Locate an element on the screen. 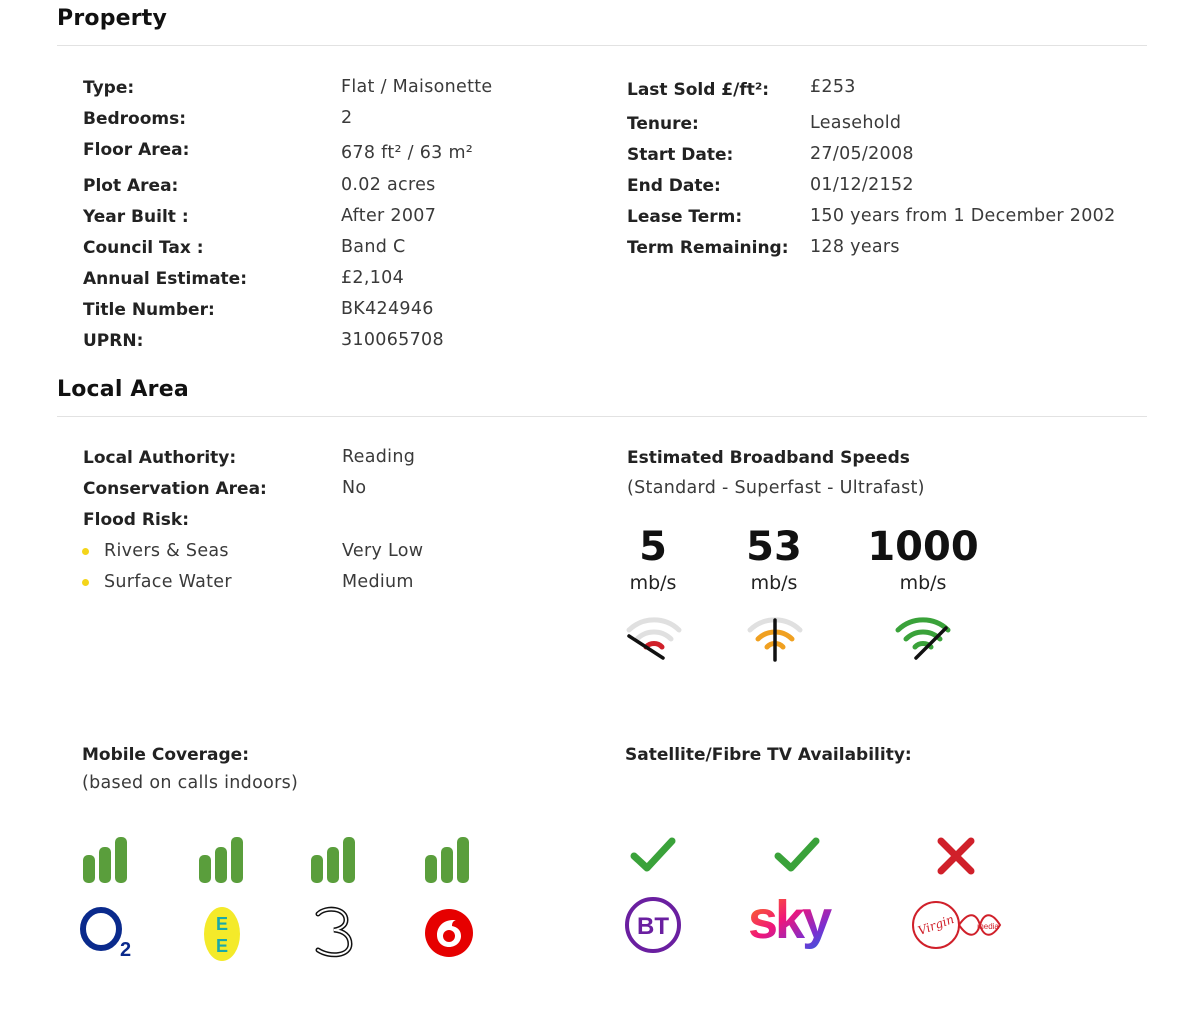 This screenshot has height=1017, width=1200. ee-signal-bars-icon is located at coordinates (221, 860).